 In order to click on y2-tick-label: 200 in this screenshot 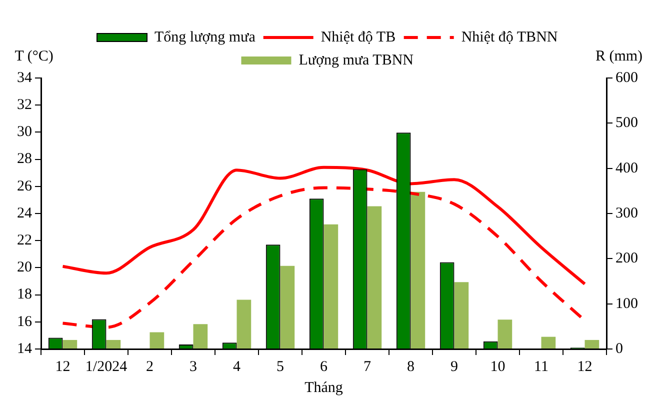, I will do `click(627, 258)`.